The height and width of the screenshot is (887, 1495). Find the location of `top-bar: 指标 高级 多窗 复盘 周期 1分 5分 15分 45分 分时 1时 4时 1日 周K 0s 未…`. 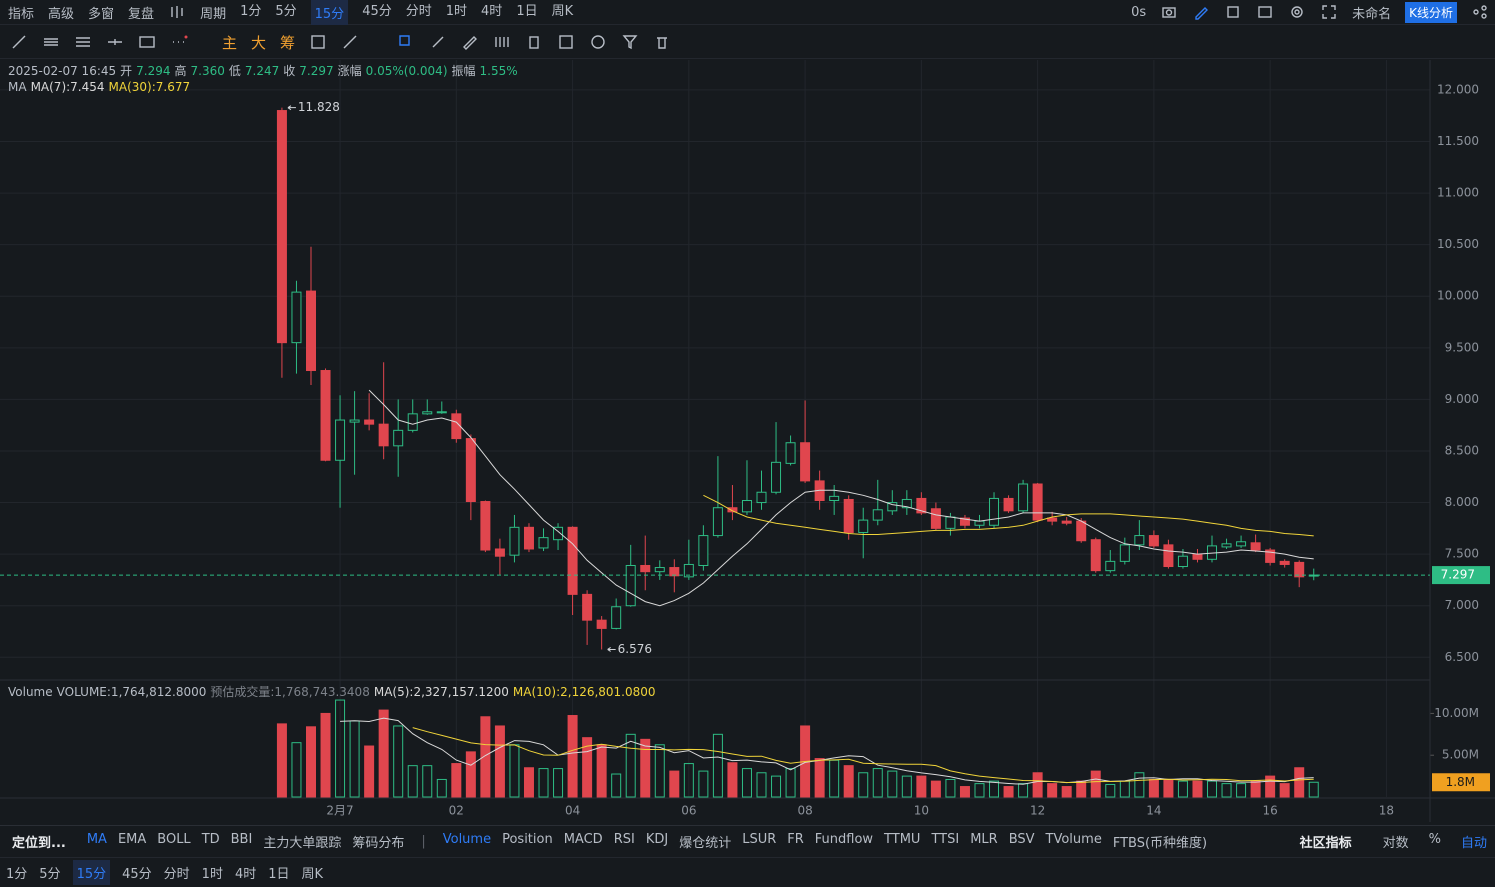

top-bar: 指标 高级 多窗 复盘 周期 1分 5分 15分 45分 分时 1时 4时 1日 周K 0s 未… is located at coordinates (747, 12).